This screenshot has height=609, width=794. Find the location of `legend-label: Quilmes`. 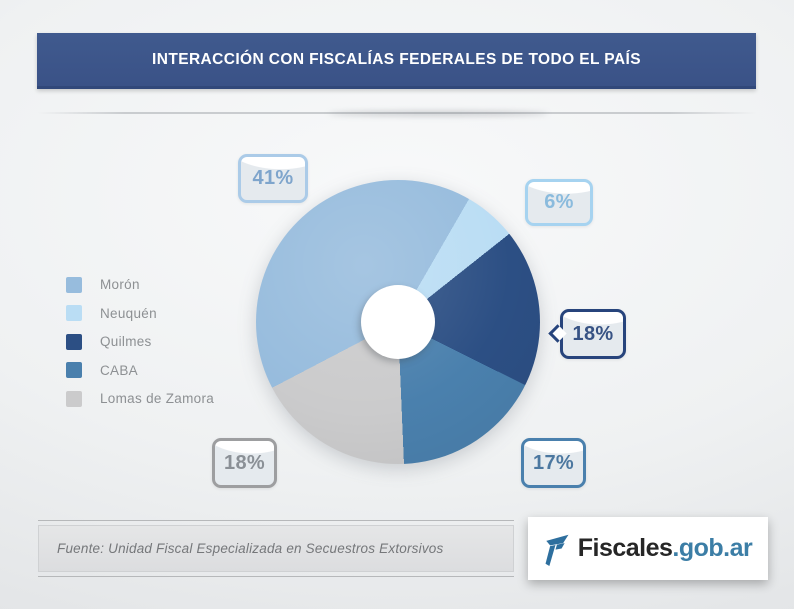

legend-label: Quilmes is located at coordinates (126, 341).